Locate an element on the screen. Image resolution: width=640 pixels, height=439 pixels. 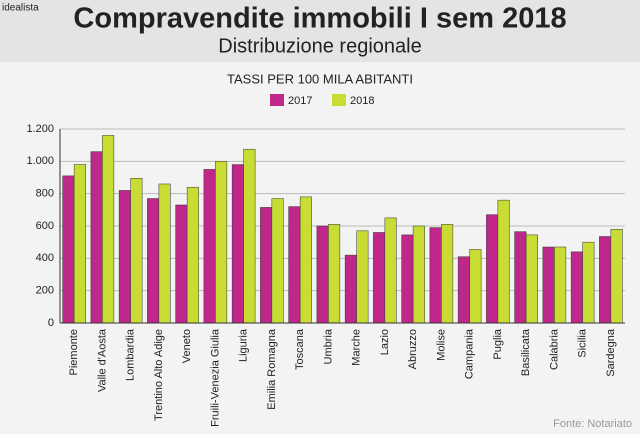
x-tick-label: Sardegna is located at coordinates (611, 352).